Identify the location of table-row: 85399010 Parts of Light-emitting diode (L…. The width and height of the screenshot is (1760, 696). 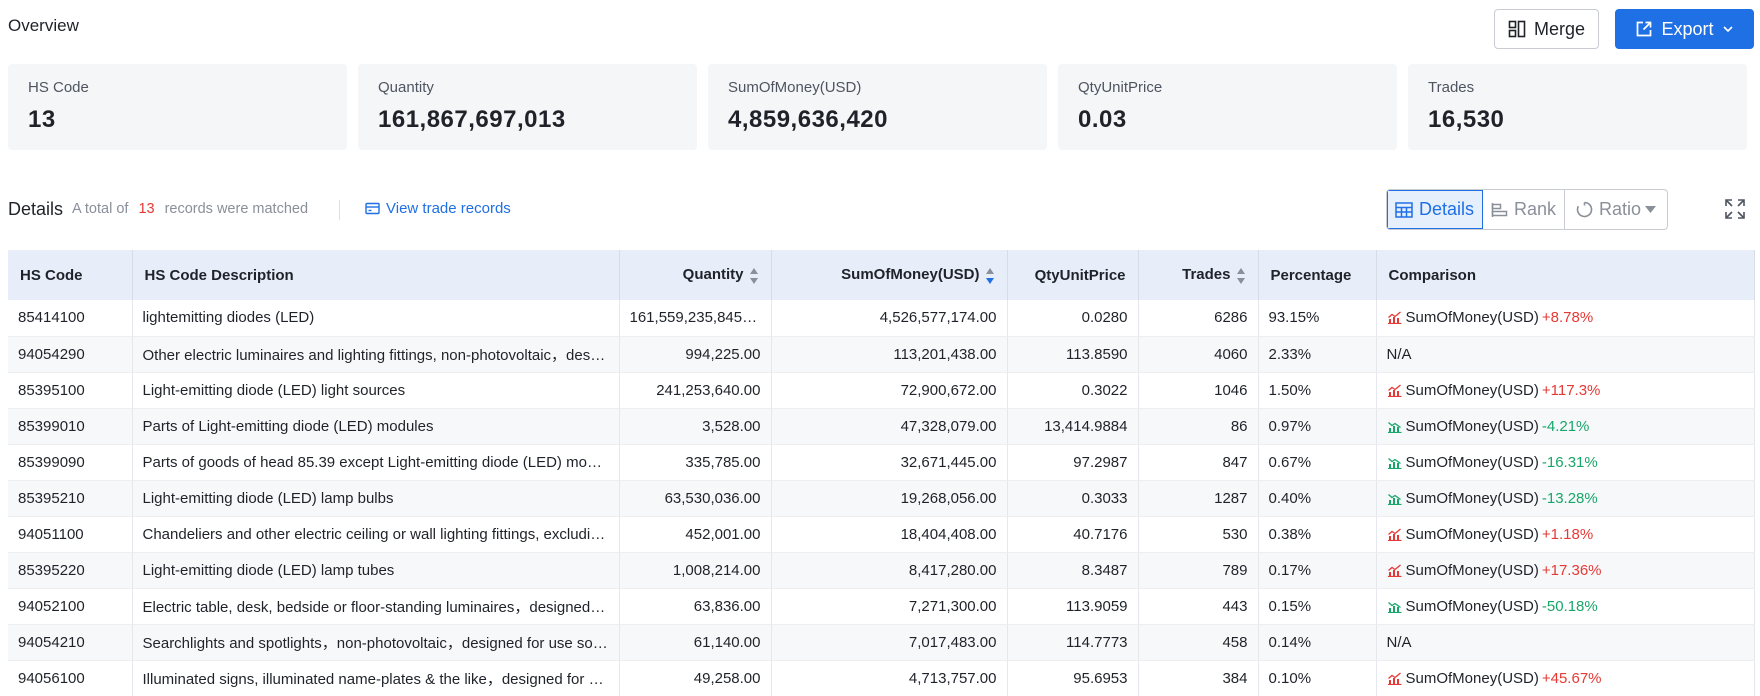
(881, 426).